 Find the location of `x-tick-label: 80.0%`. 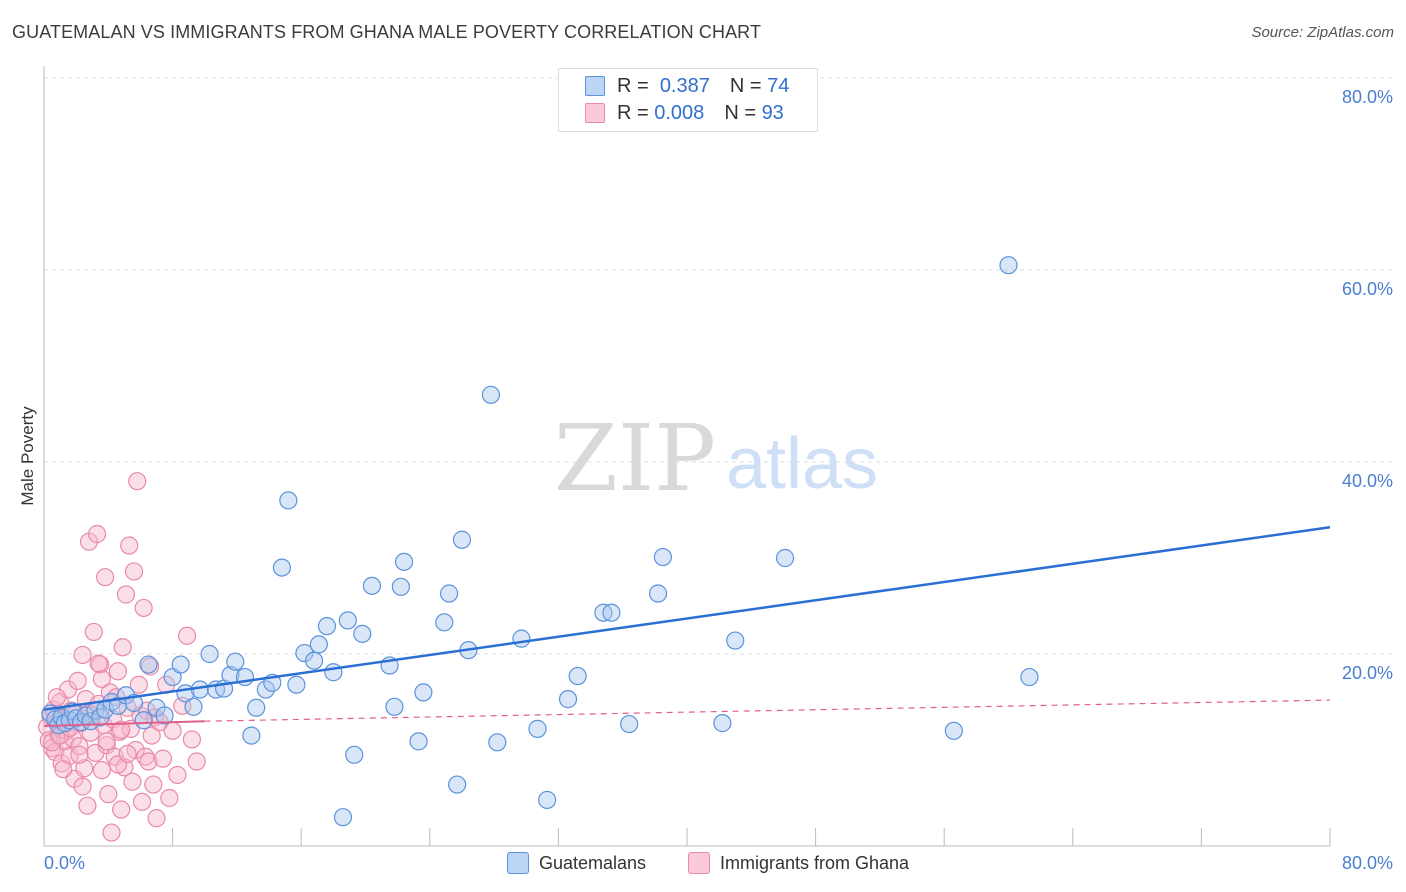

x-tick-label: 80.0% is located at coordinates (1367, 863).